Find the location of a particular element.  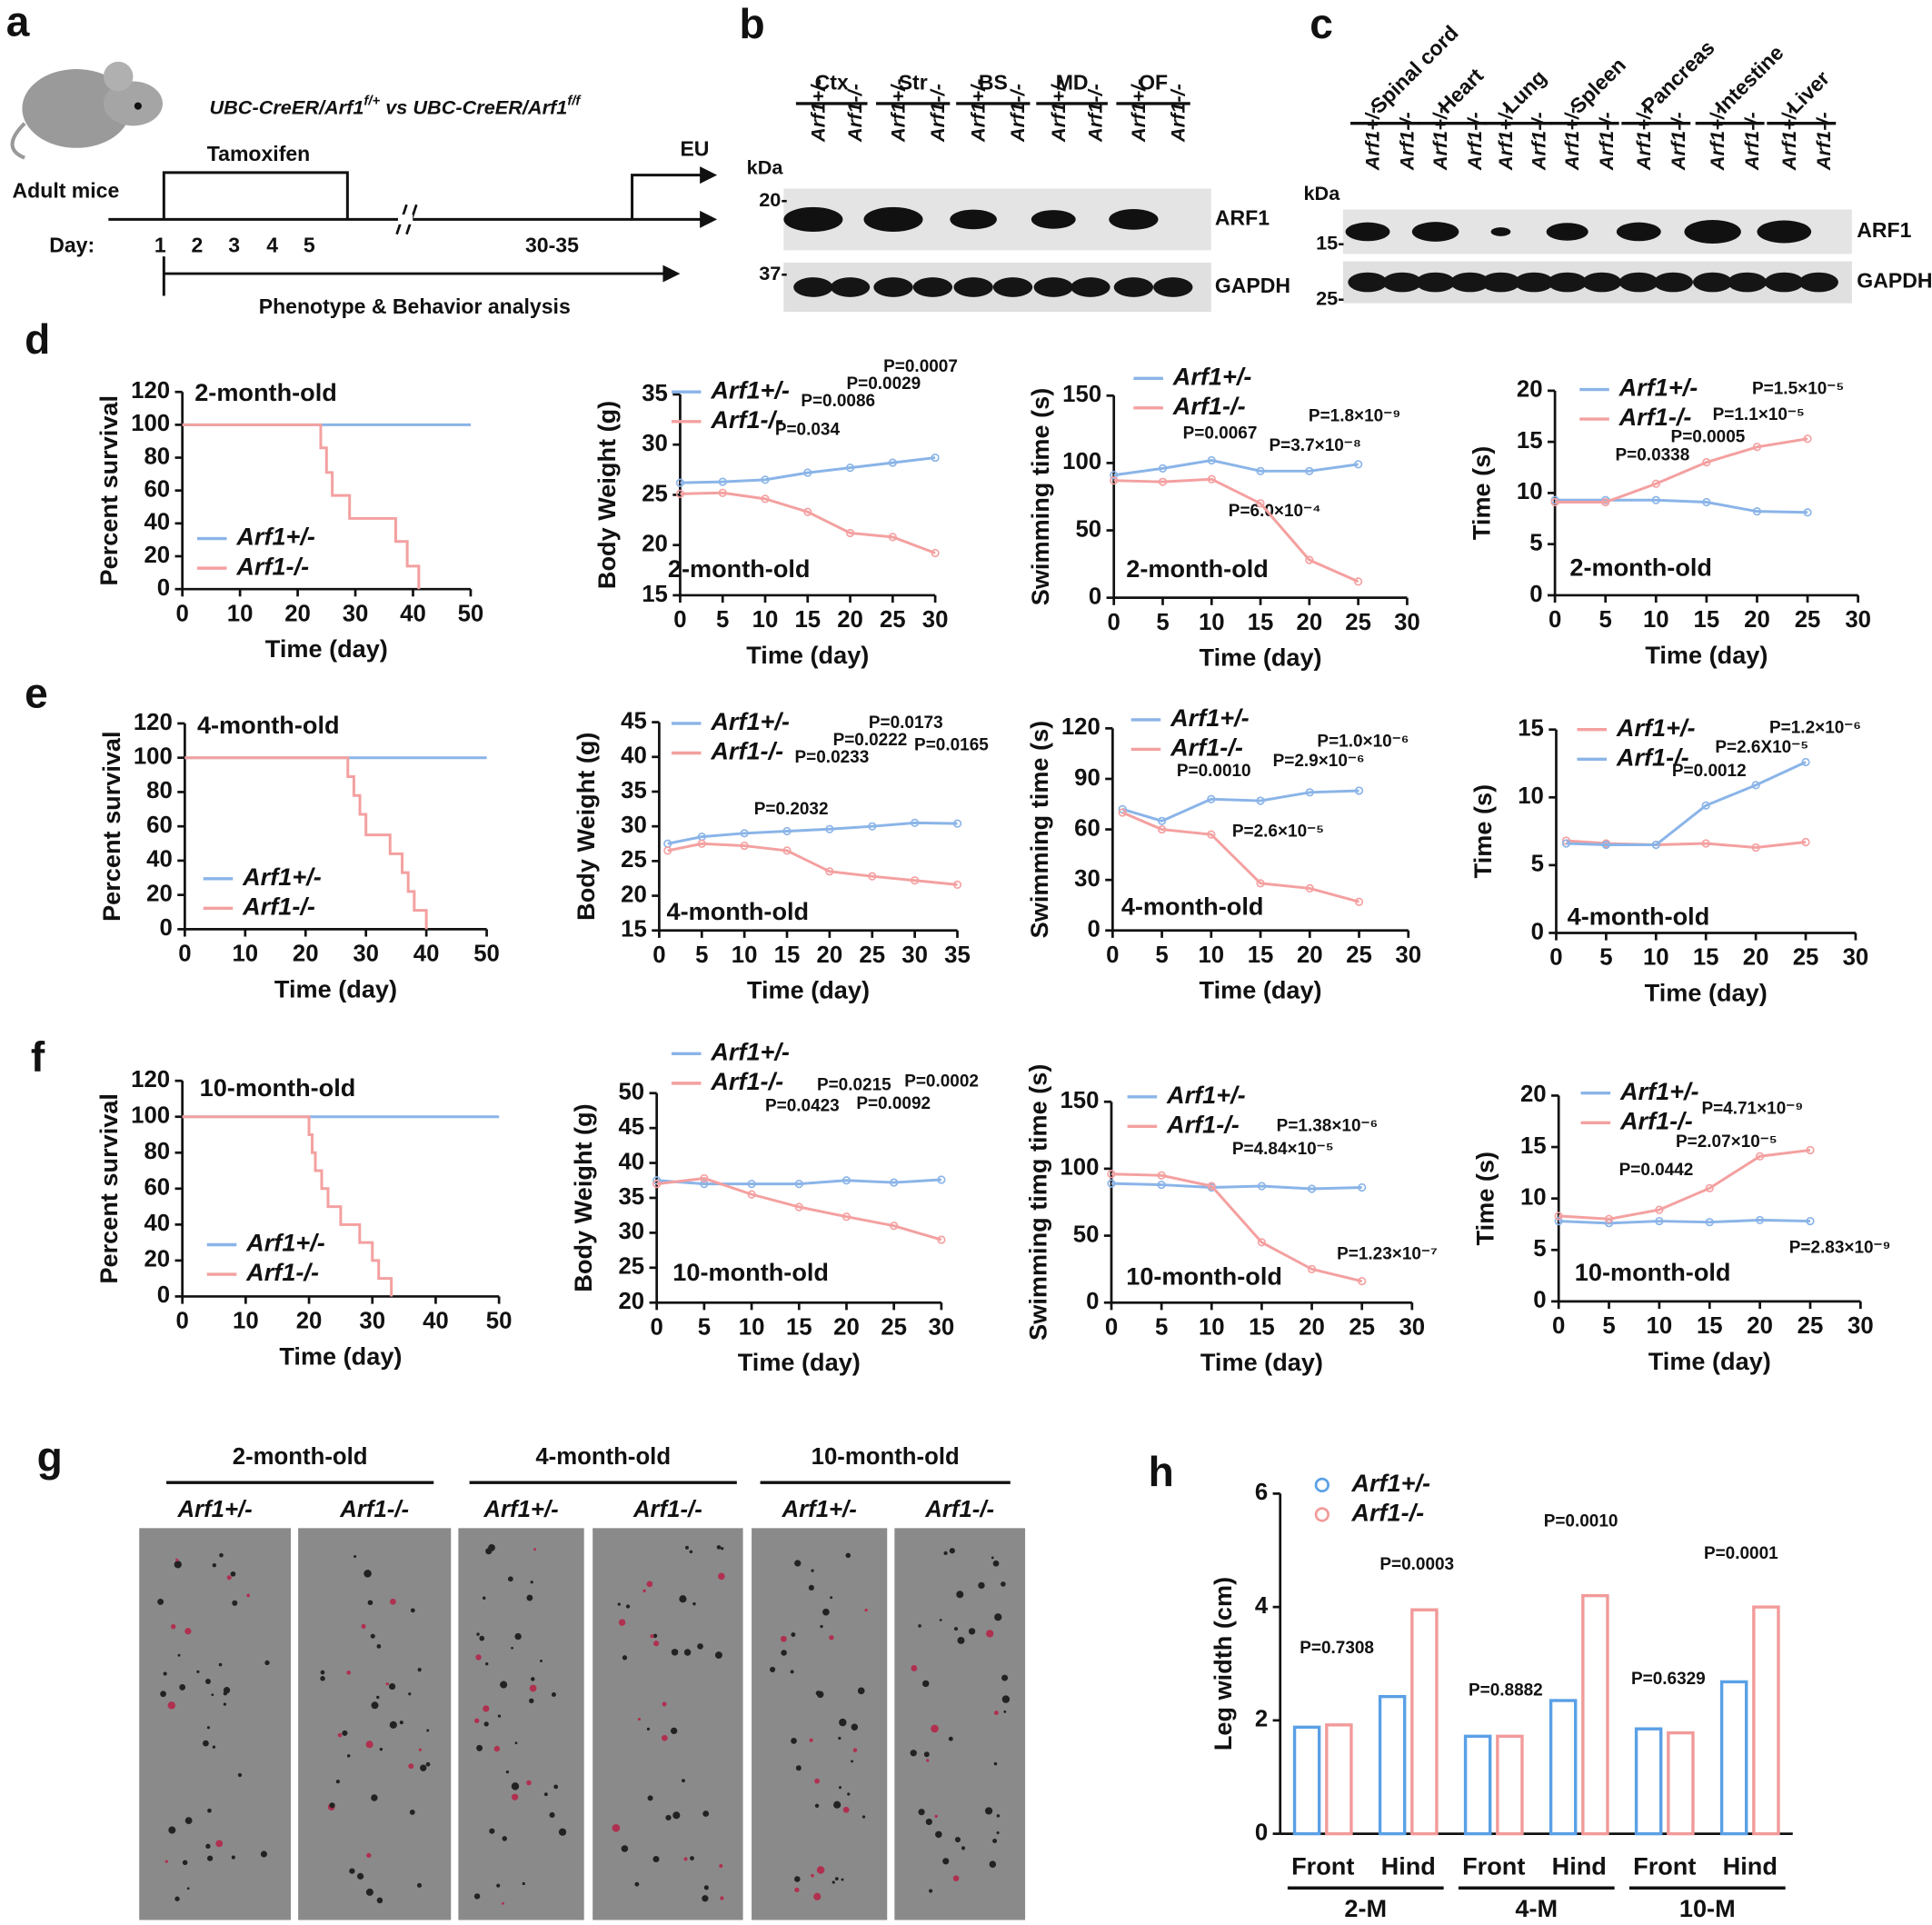

y-tick-label: 45 is located at coordinates (634, 720).